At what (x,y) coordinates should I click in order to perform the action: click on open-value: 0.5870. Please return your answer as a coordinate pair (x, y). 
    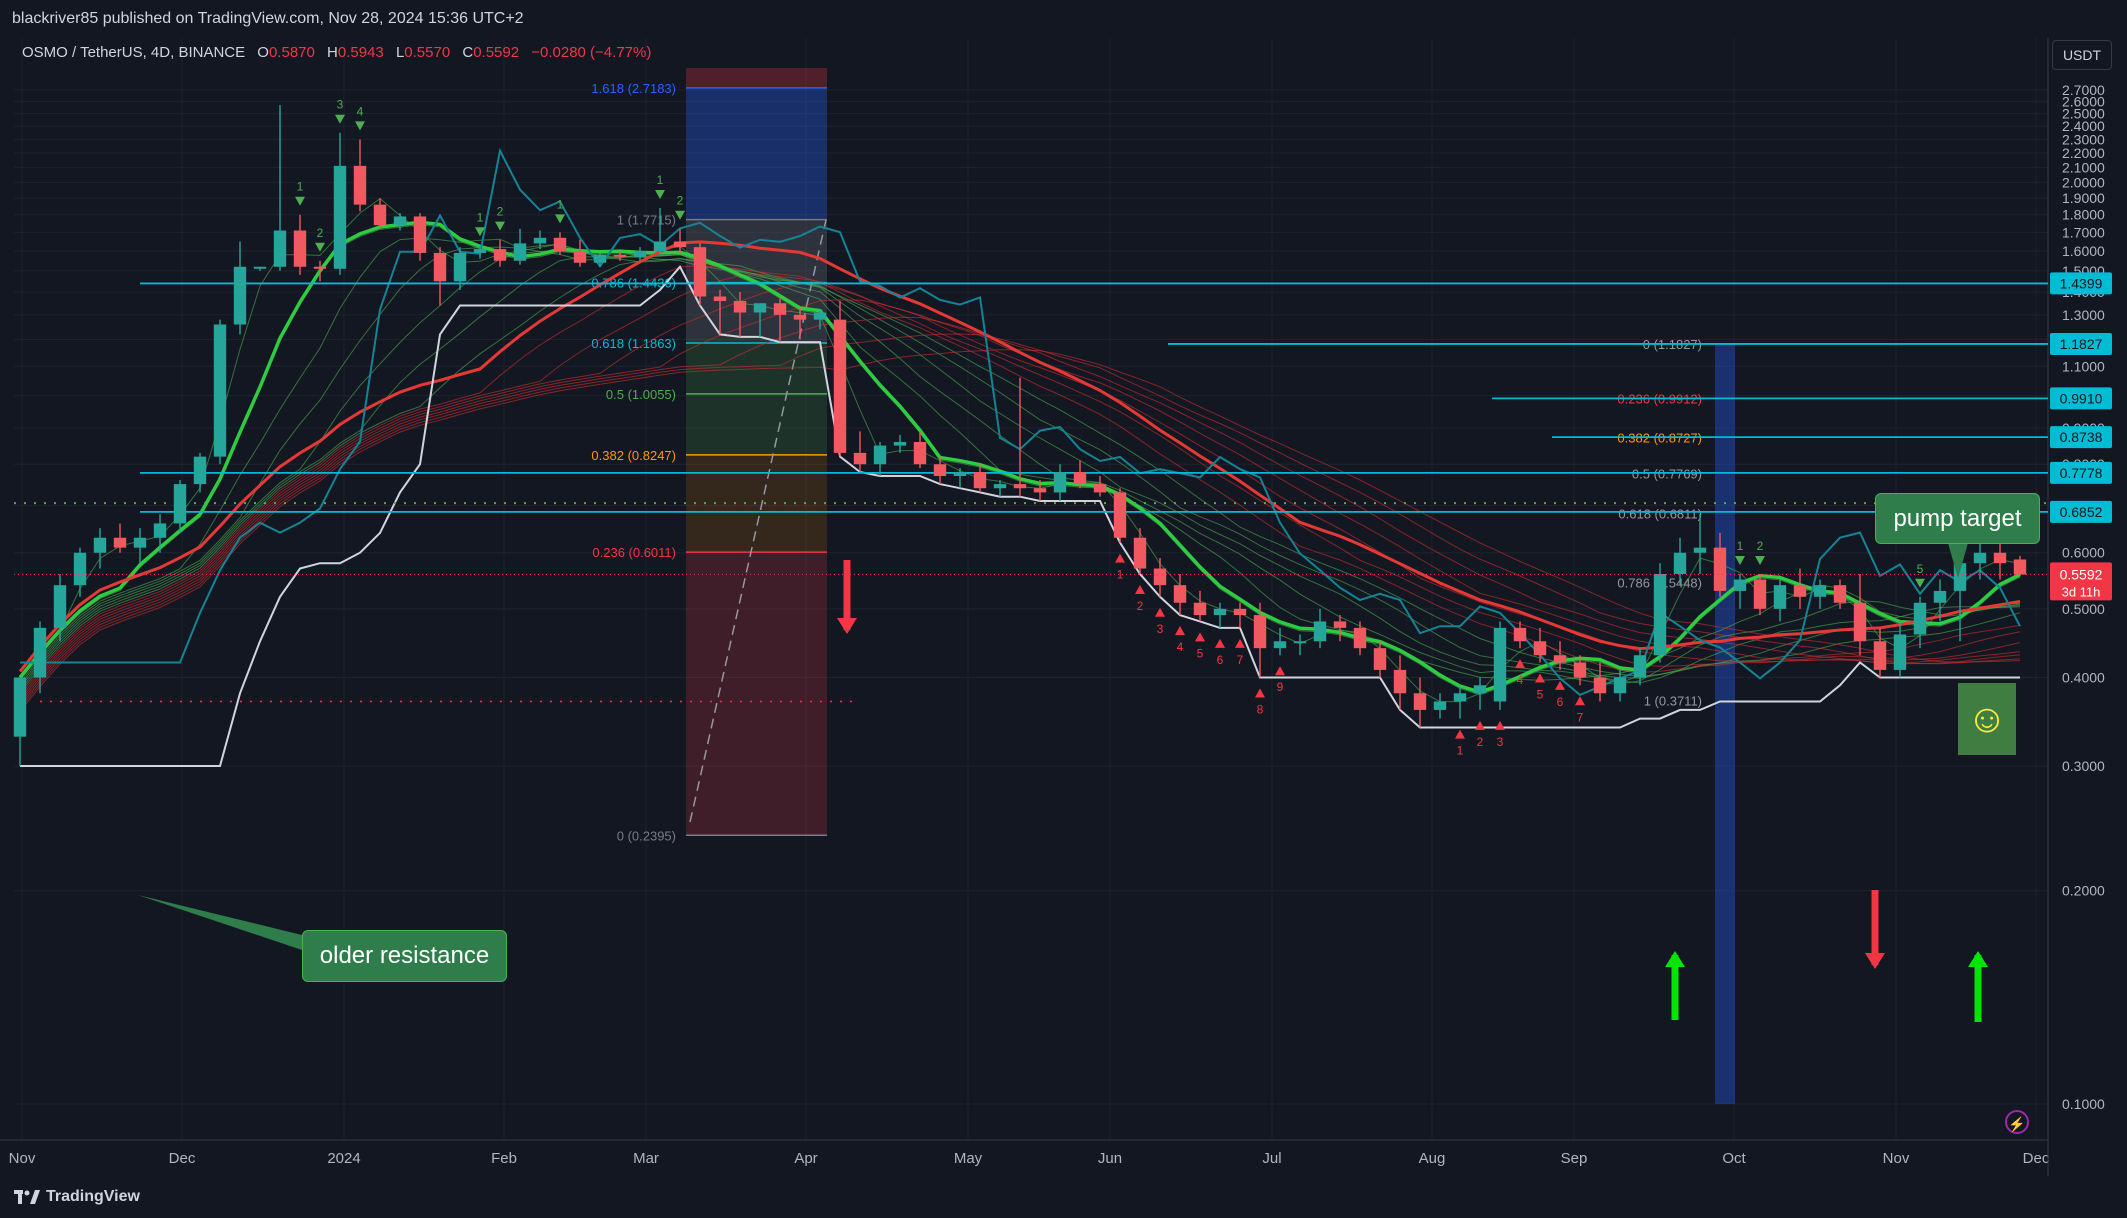
    Looking at the image, I should click on (291, 52).